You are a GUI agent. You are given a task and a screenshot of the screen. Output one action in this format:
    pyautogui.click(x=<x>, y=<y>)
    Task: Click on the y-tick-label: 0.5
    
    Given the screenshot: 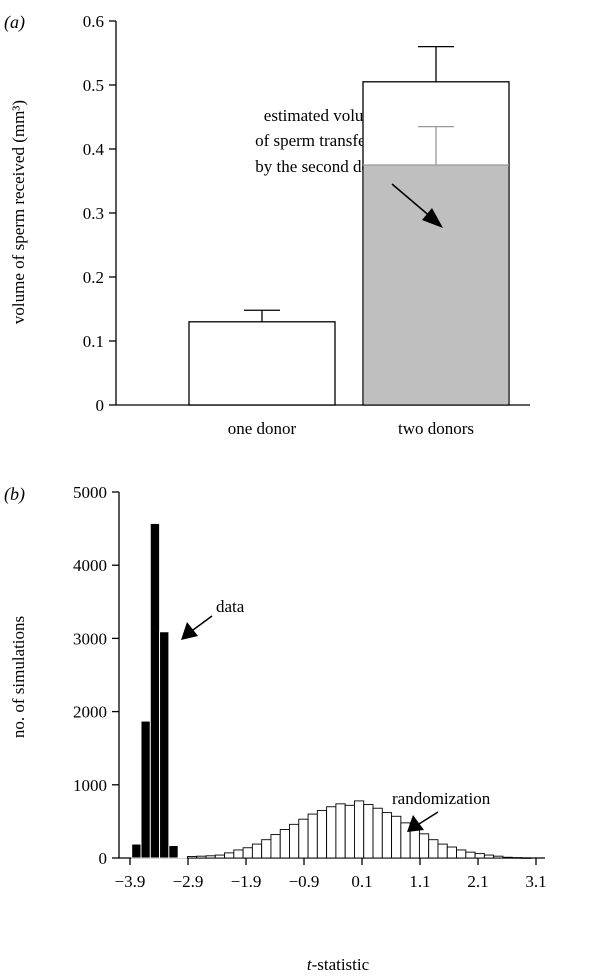 What is the action you would take?
    pyautogui.click(x=93, y=85)
    